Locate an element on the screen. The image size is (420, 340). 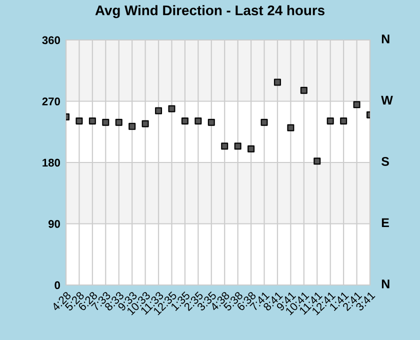
y-tick-label: 180 is located at coordinates (51, 162).